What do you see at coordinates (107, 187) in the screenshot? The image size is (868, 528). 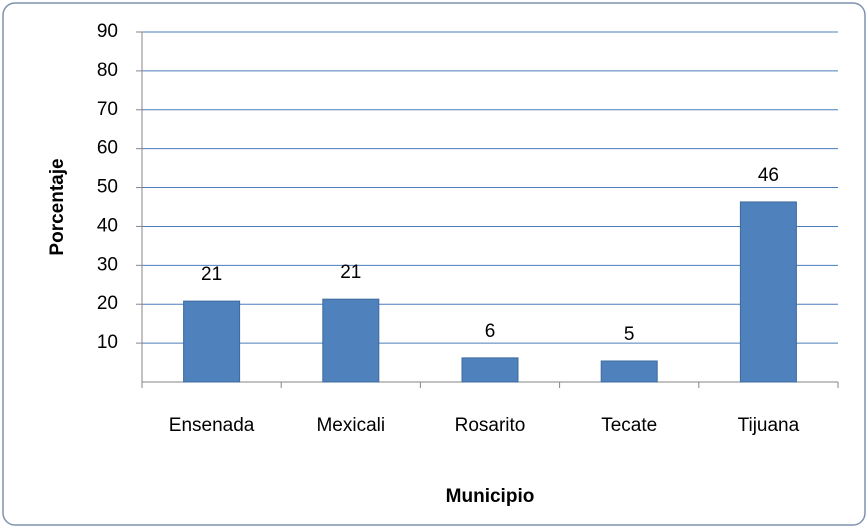 I see `y-tick-label: 50` at bounding box center [107, 187].